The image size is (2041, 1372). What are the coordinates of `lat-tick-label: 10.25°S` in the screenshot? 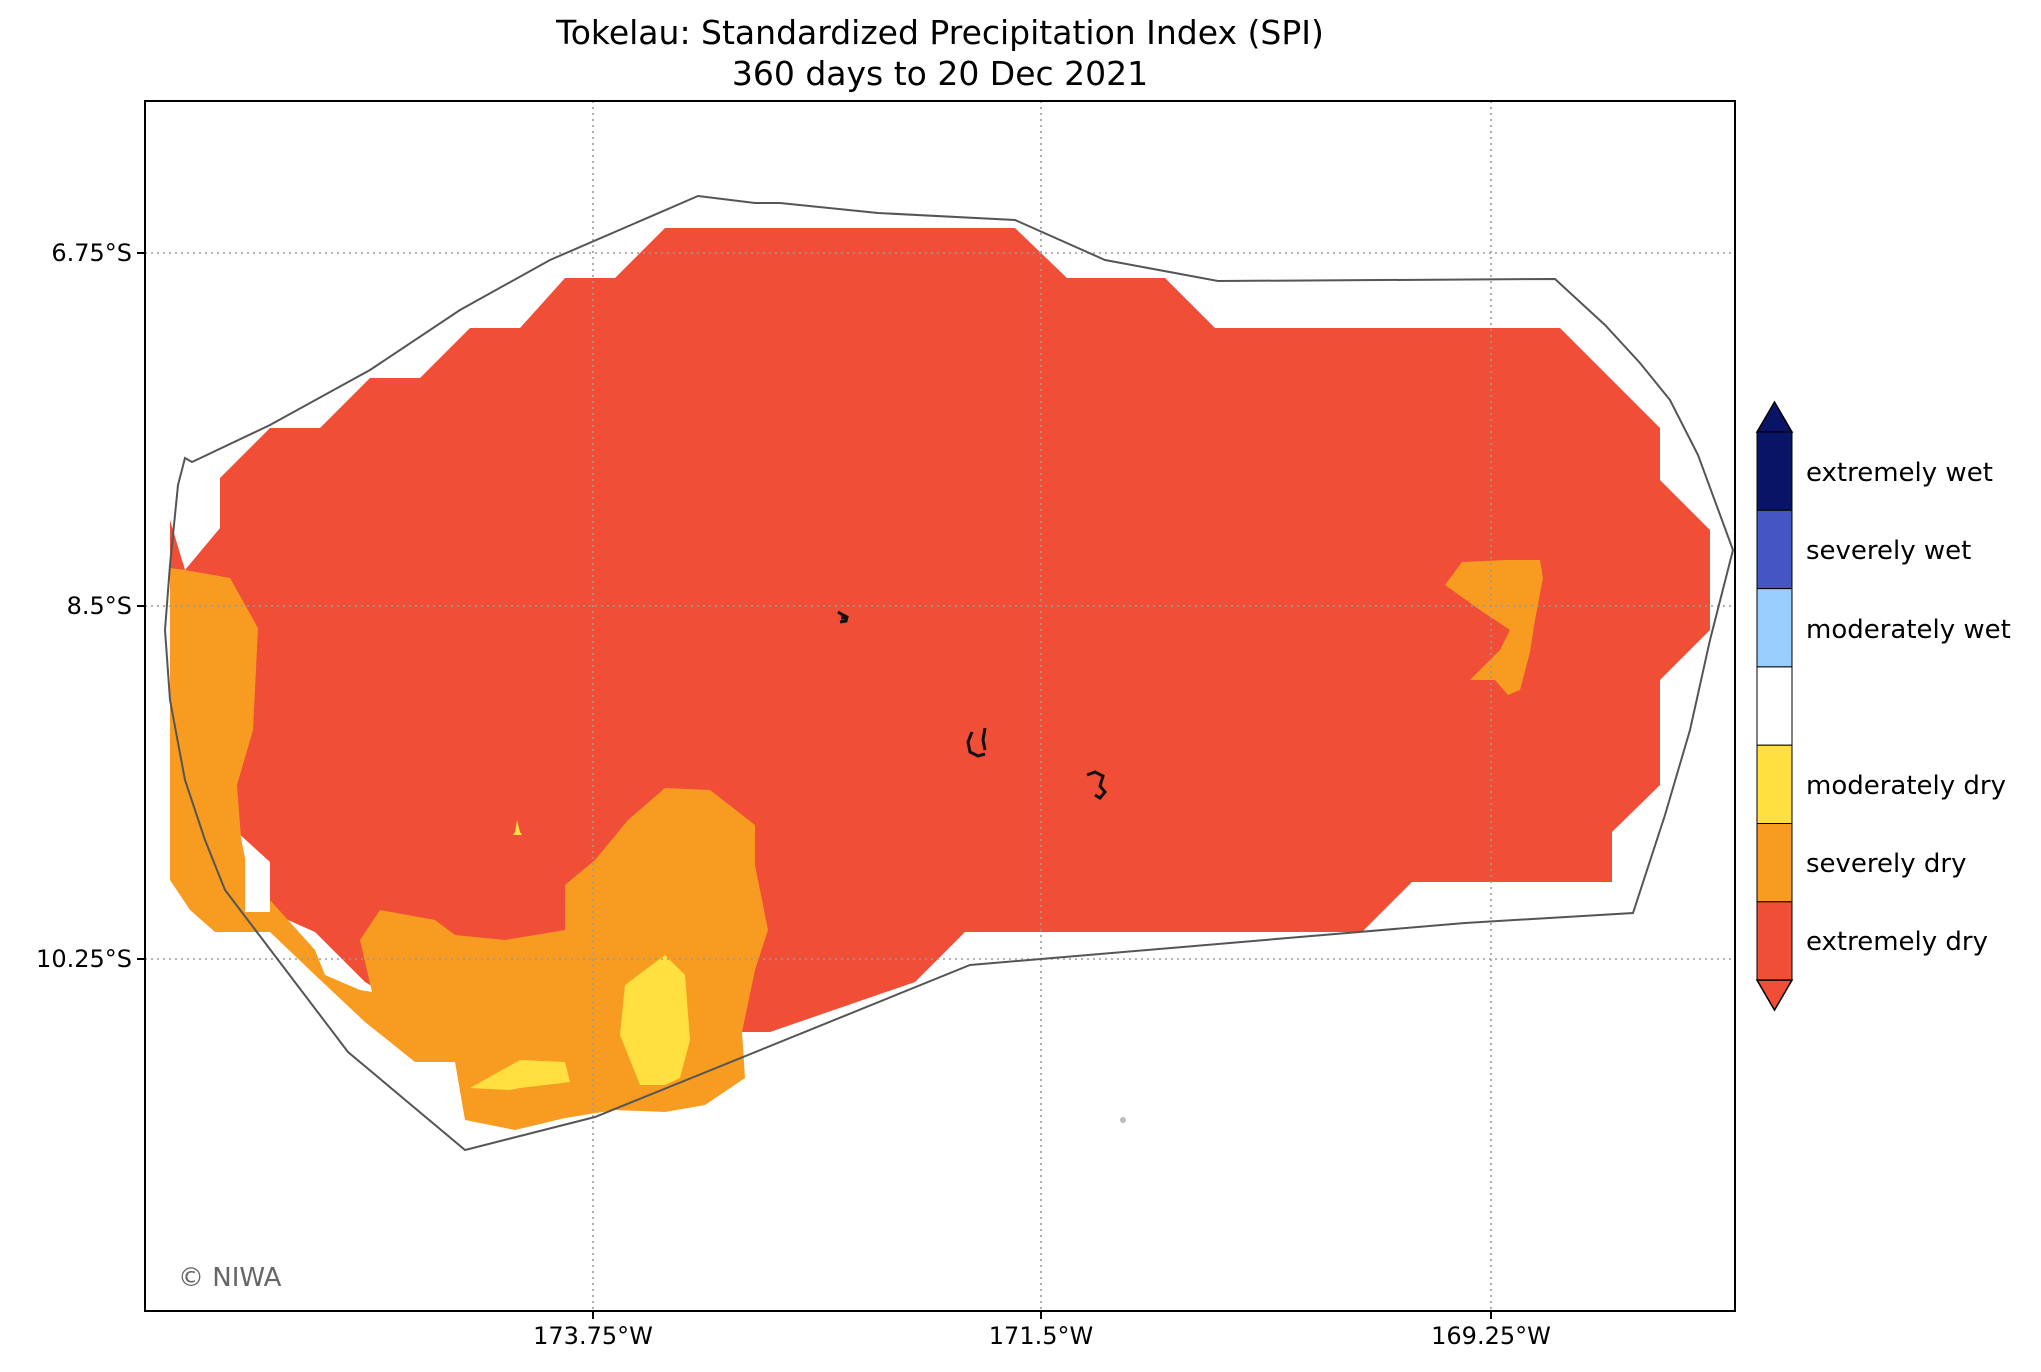 It's located at (84, 959).